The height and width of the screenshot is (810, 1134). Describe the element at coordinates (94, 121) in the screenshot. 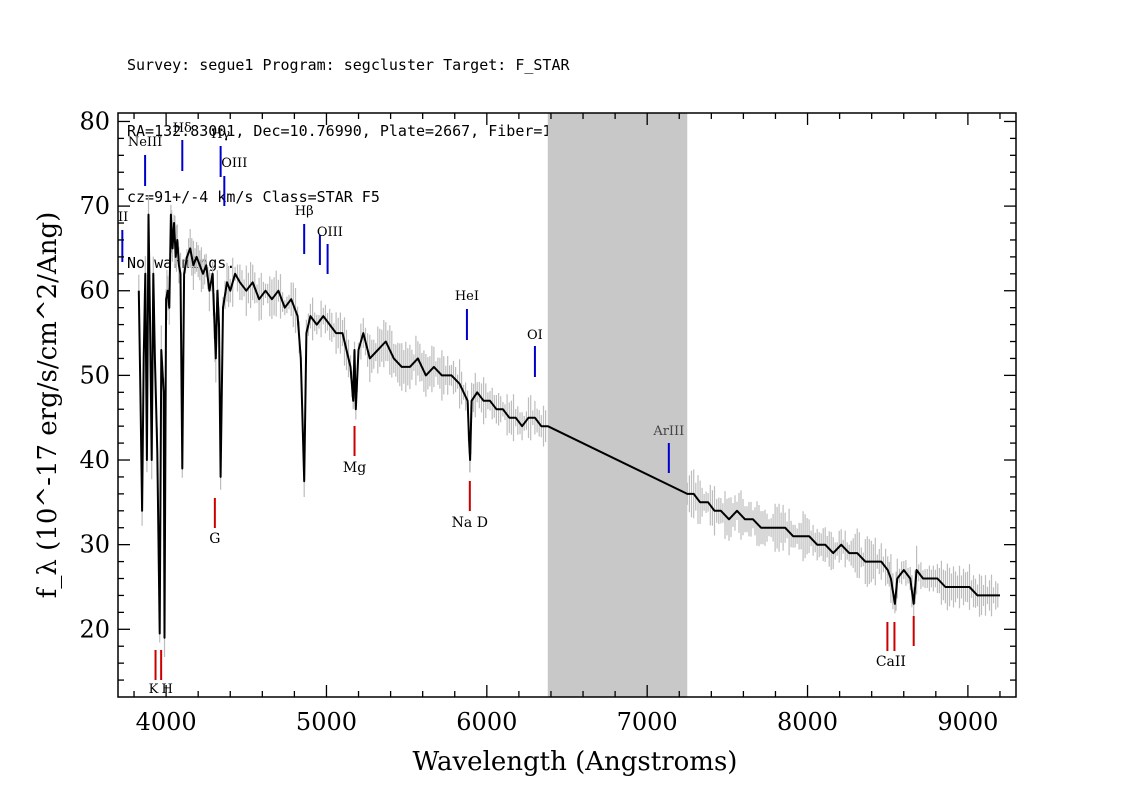

I see `y-tick-label: 80` at that location.